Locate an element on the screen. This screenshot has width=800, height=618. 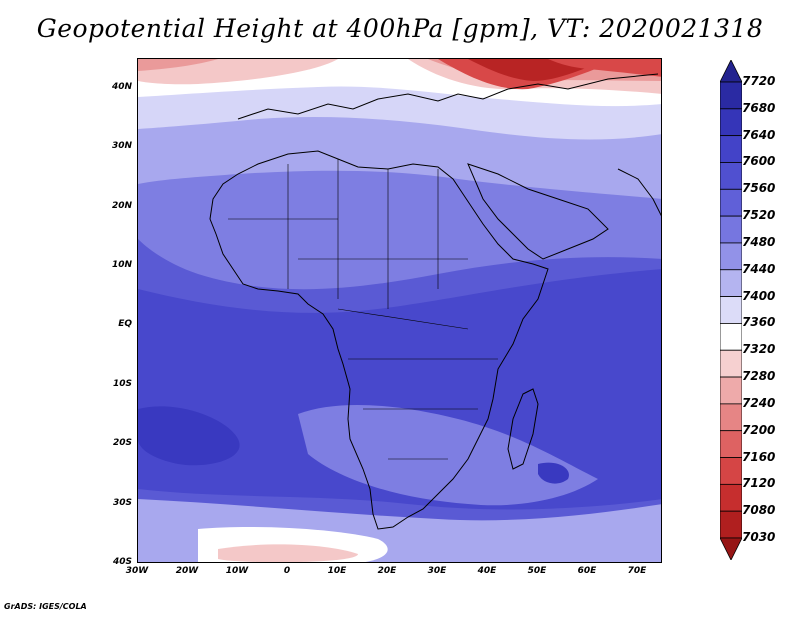
colorbar-tick-label: 7720 is located at coordinates (759, 81).